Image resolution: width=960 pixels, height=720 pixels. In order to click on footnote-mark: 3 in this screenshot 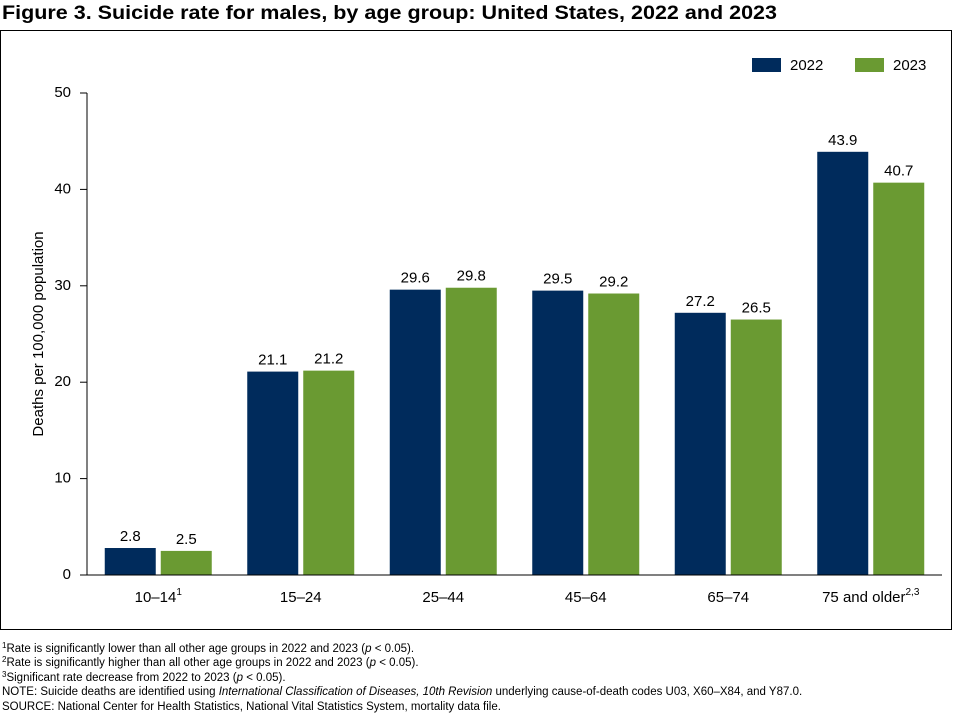, I will do `click(4, 674)`.